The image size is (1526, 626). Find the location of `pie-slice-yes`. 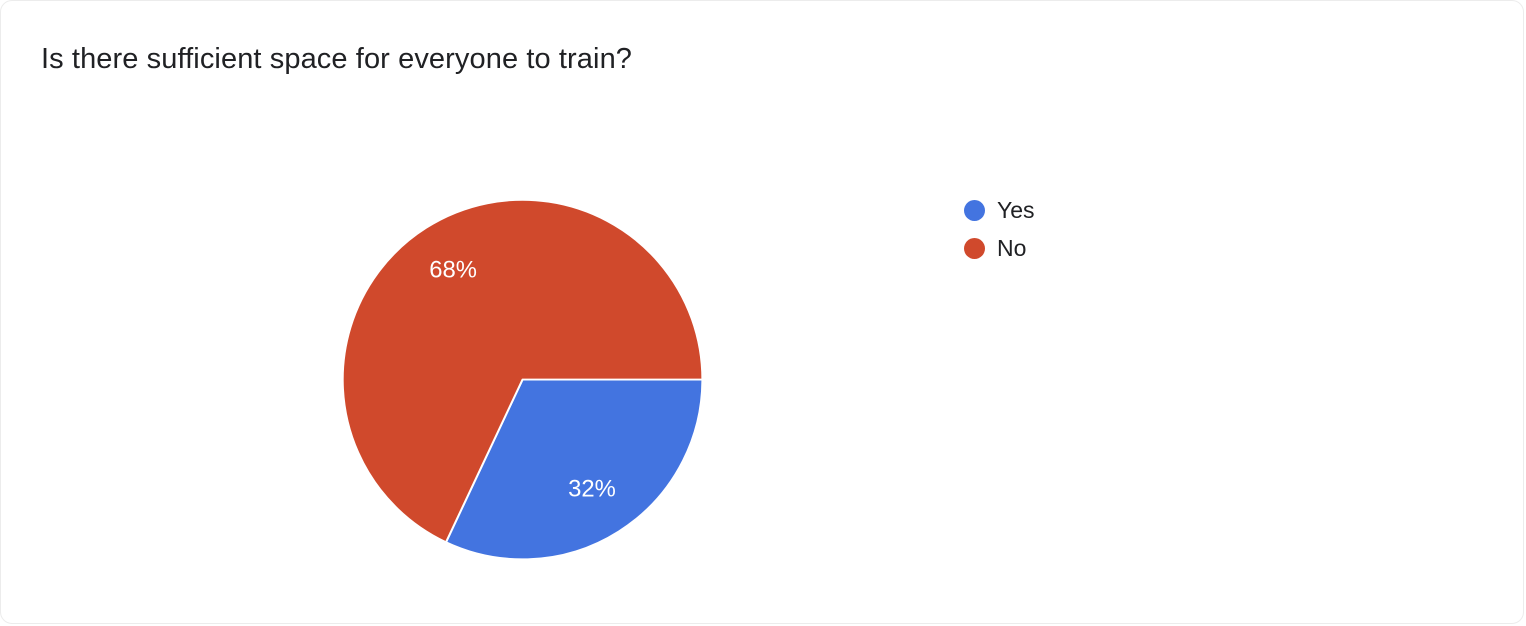

pie-slice-yes is located at coordinates (574, 469).